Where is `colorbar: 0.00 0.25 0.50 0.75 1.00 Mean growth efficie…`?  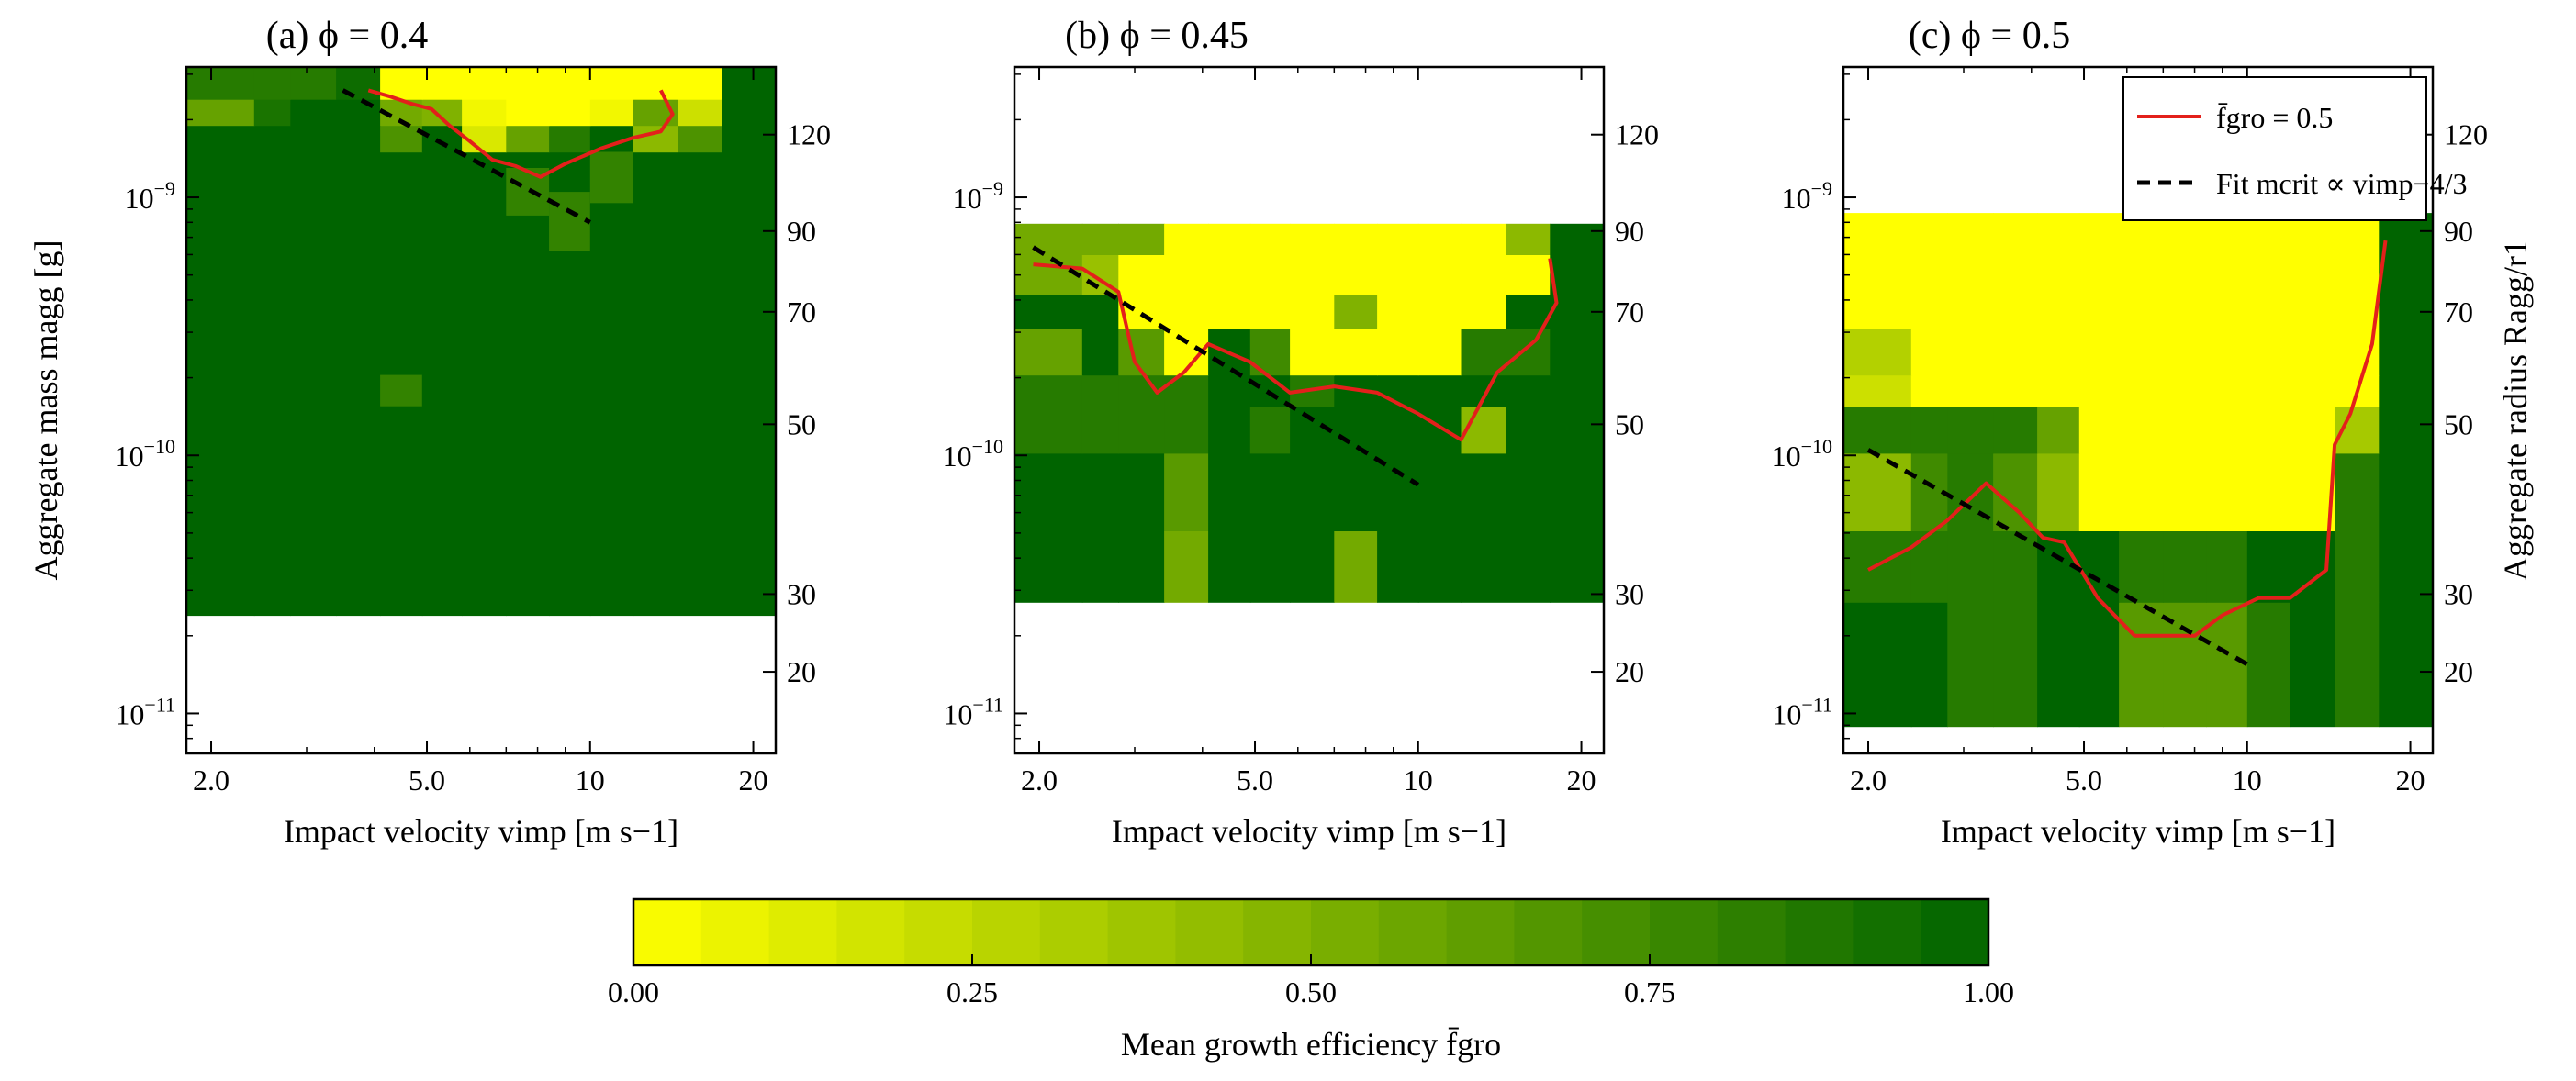 colorbar: 0.00 0.25 0.50 0.75 1.00 Mean growth efficie… is located at coordinates (1311, 980).